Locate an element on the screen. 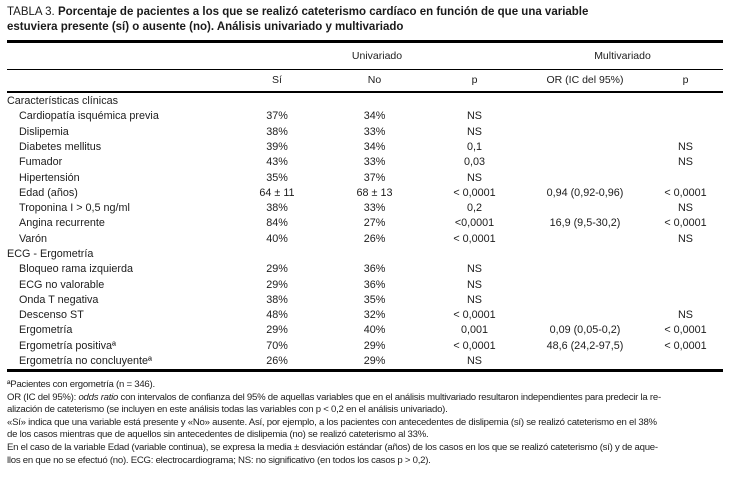 Image resolution: width=731 pixels, height=483 pixels. cell-p: 0,001 is located at coordinates (474, 330).